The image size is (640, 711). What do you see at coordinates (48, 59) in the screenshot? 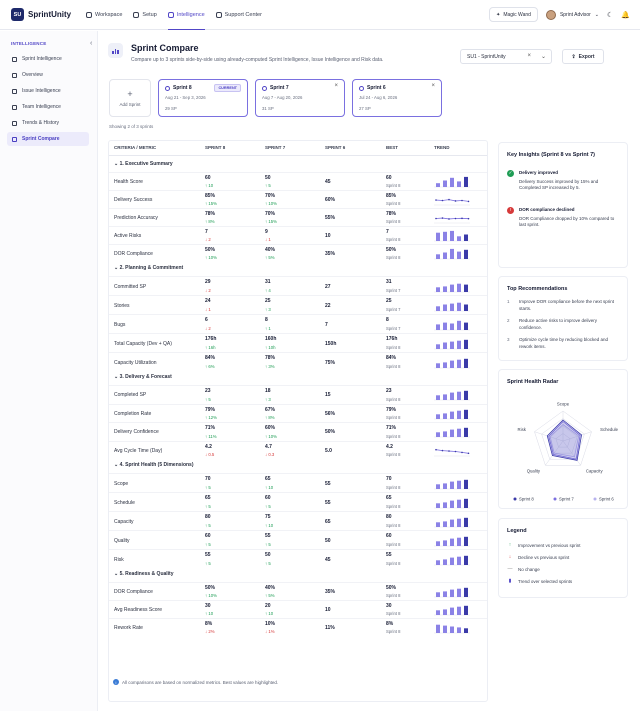
I see `sidebar-item-sprint-intelligence: Sprint Intelligence` at bounding box center [48, 59].